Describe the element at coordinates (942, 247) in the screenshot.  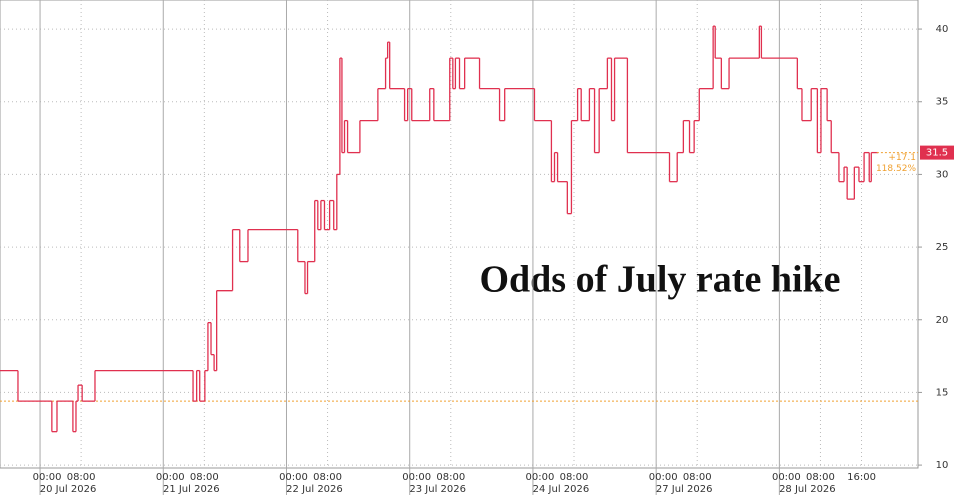
I see `y-tick-label: 25` at that location.